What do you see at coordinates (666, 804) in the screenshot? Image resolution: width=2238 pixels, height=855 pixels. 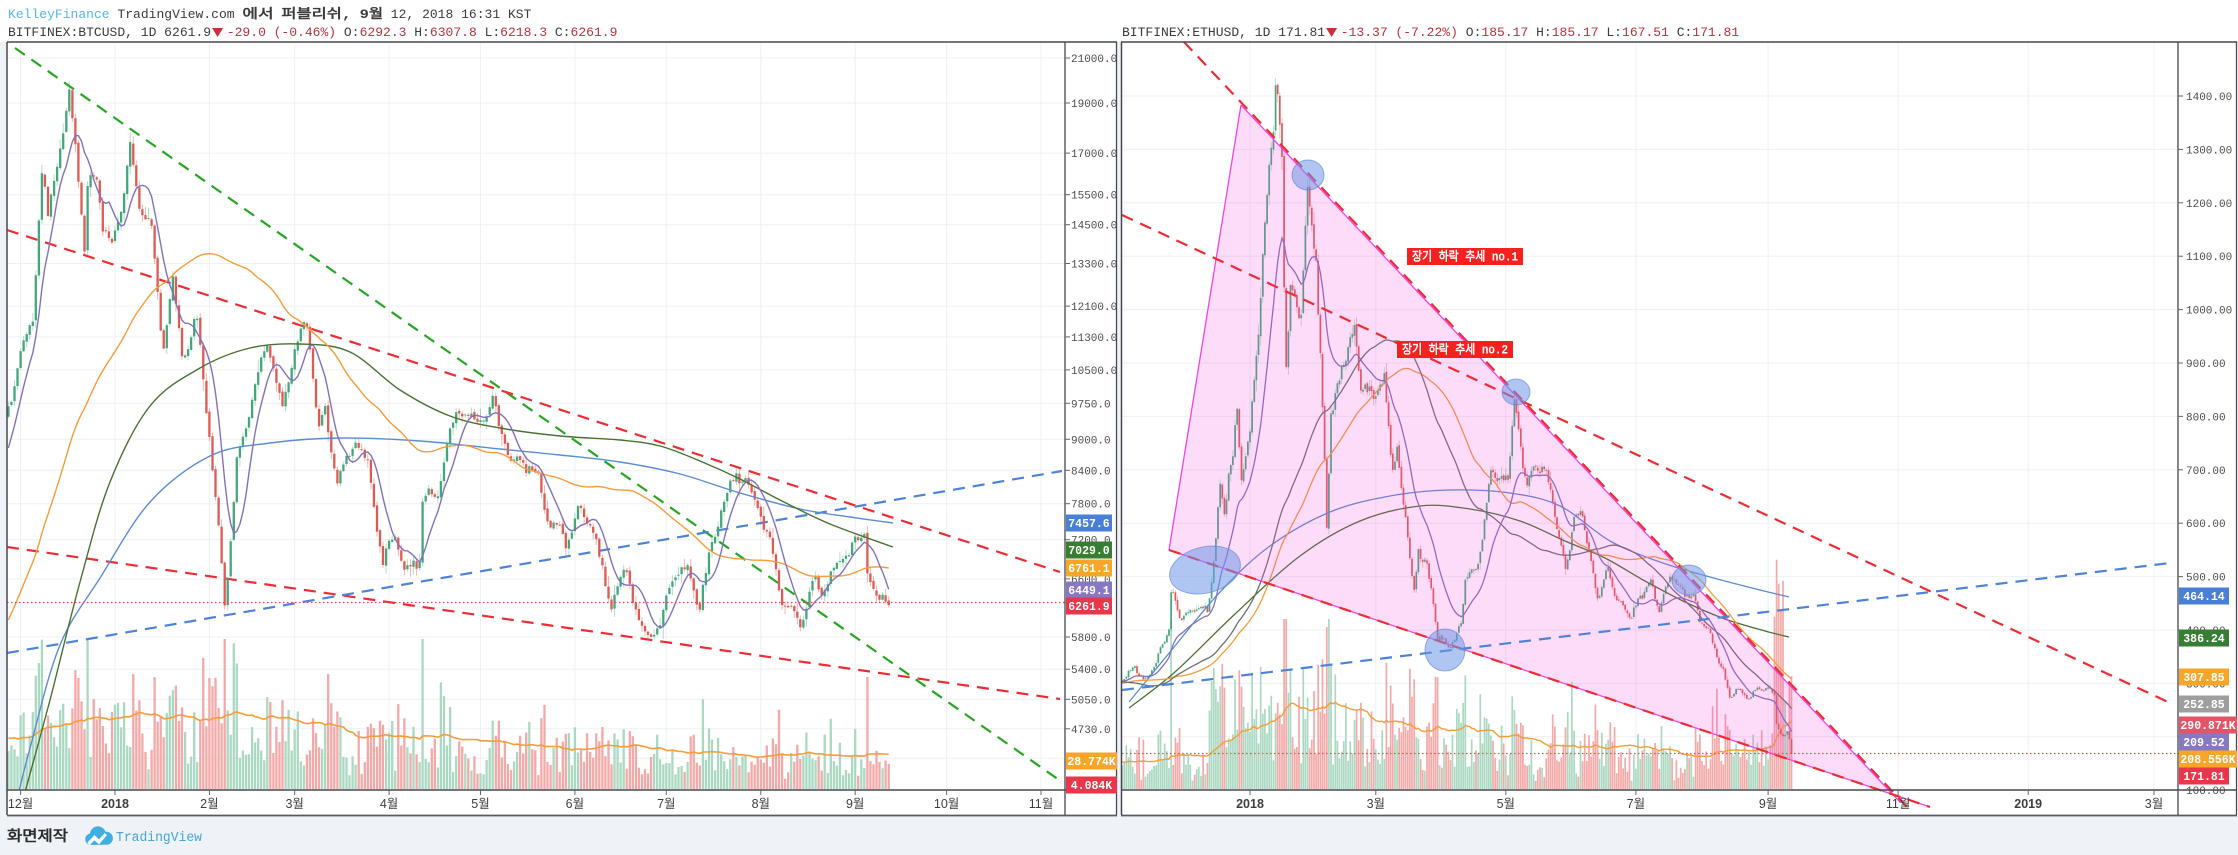 I see `svg-text: 7월` at bounding box center [666, 804].